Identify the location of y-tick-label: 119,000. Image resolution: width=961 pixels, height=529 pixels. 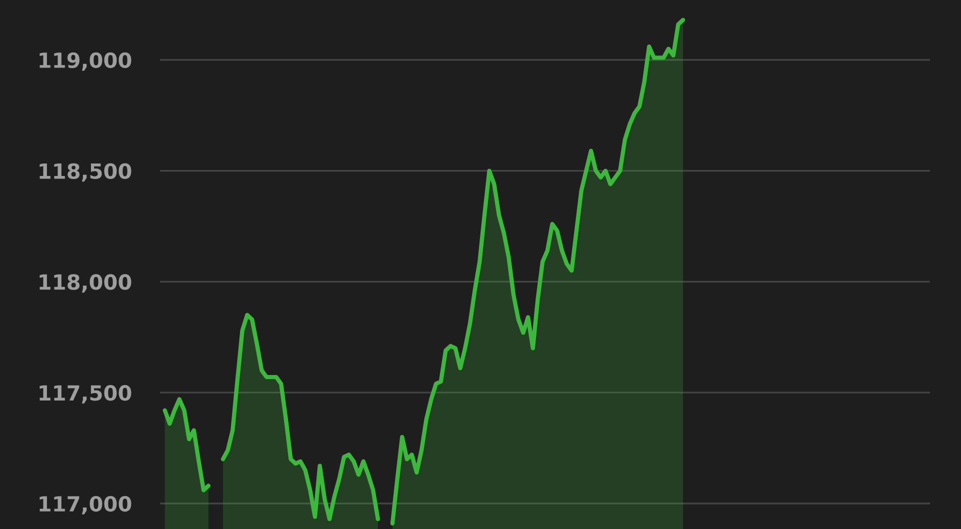
(86, 61).